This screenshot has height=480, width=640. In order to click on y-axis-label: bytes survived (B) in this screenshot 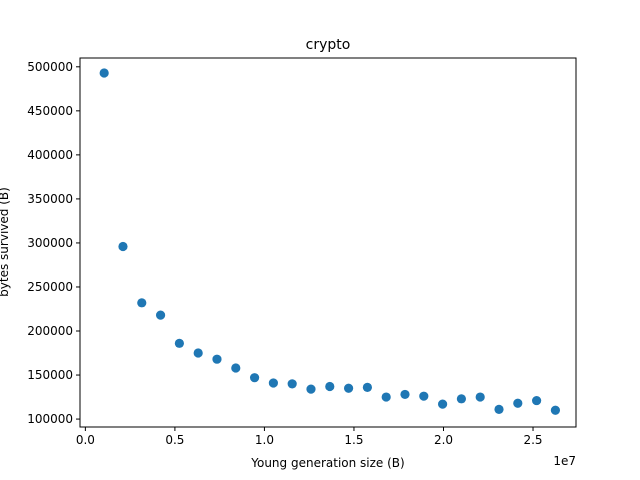, I will do `click(5, 242)`.